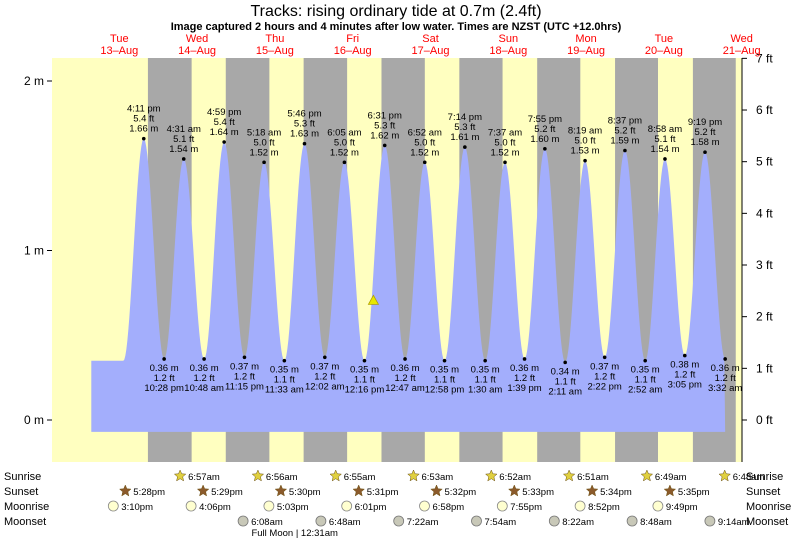  What do you see at coordinates (764, 317) in the screenshot?
I see `y-right-tick-label: 2 ft` at bounding box center [764, 317].